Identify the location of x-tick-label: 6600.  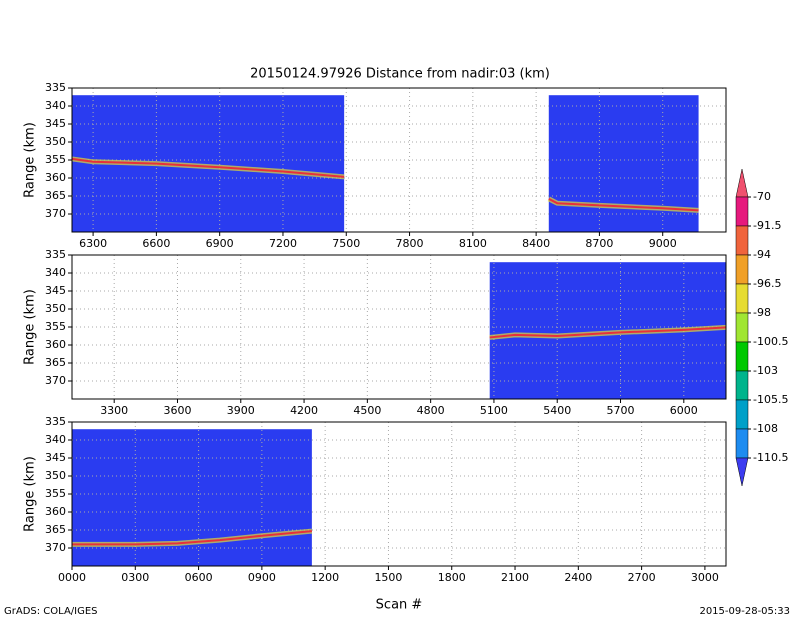
(156, 243).